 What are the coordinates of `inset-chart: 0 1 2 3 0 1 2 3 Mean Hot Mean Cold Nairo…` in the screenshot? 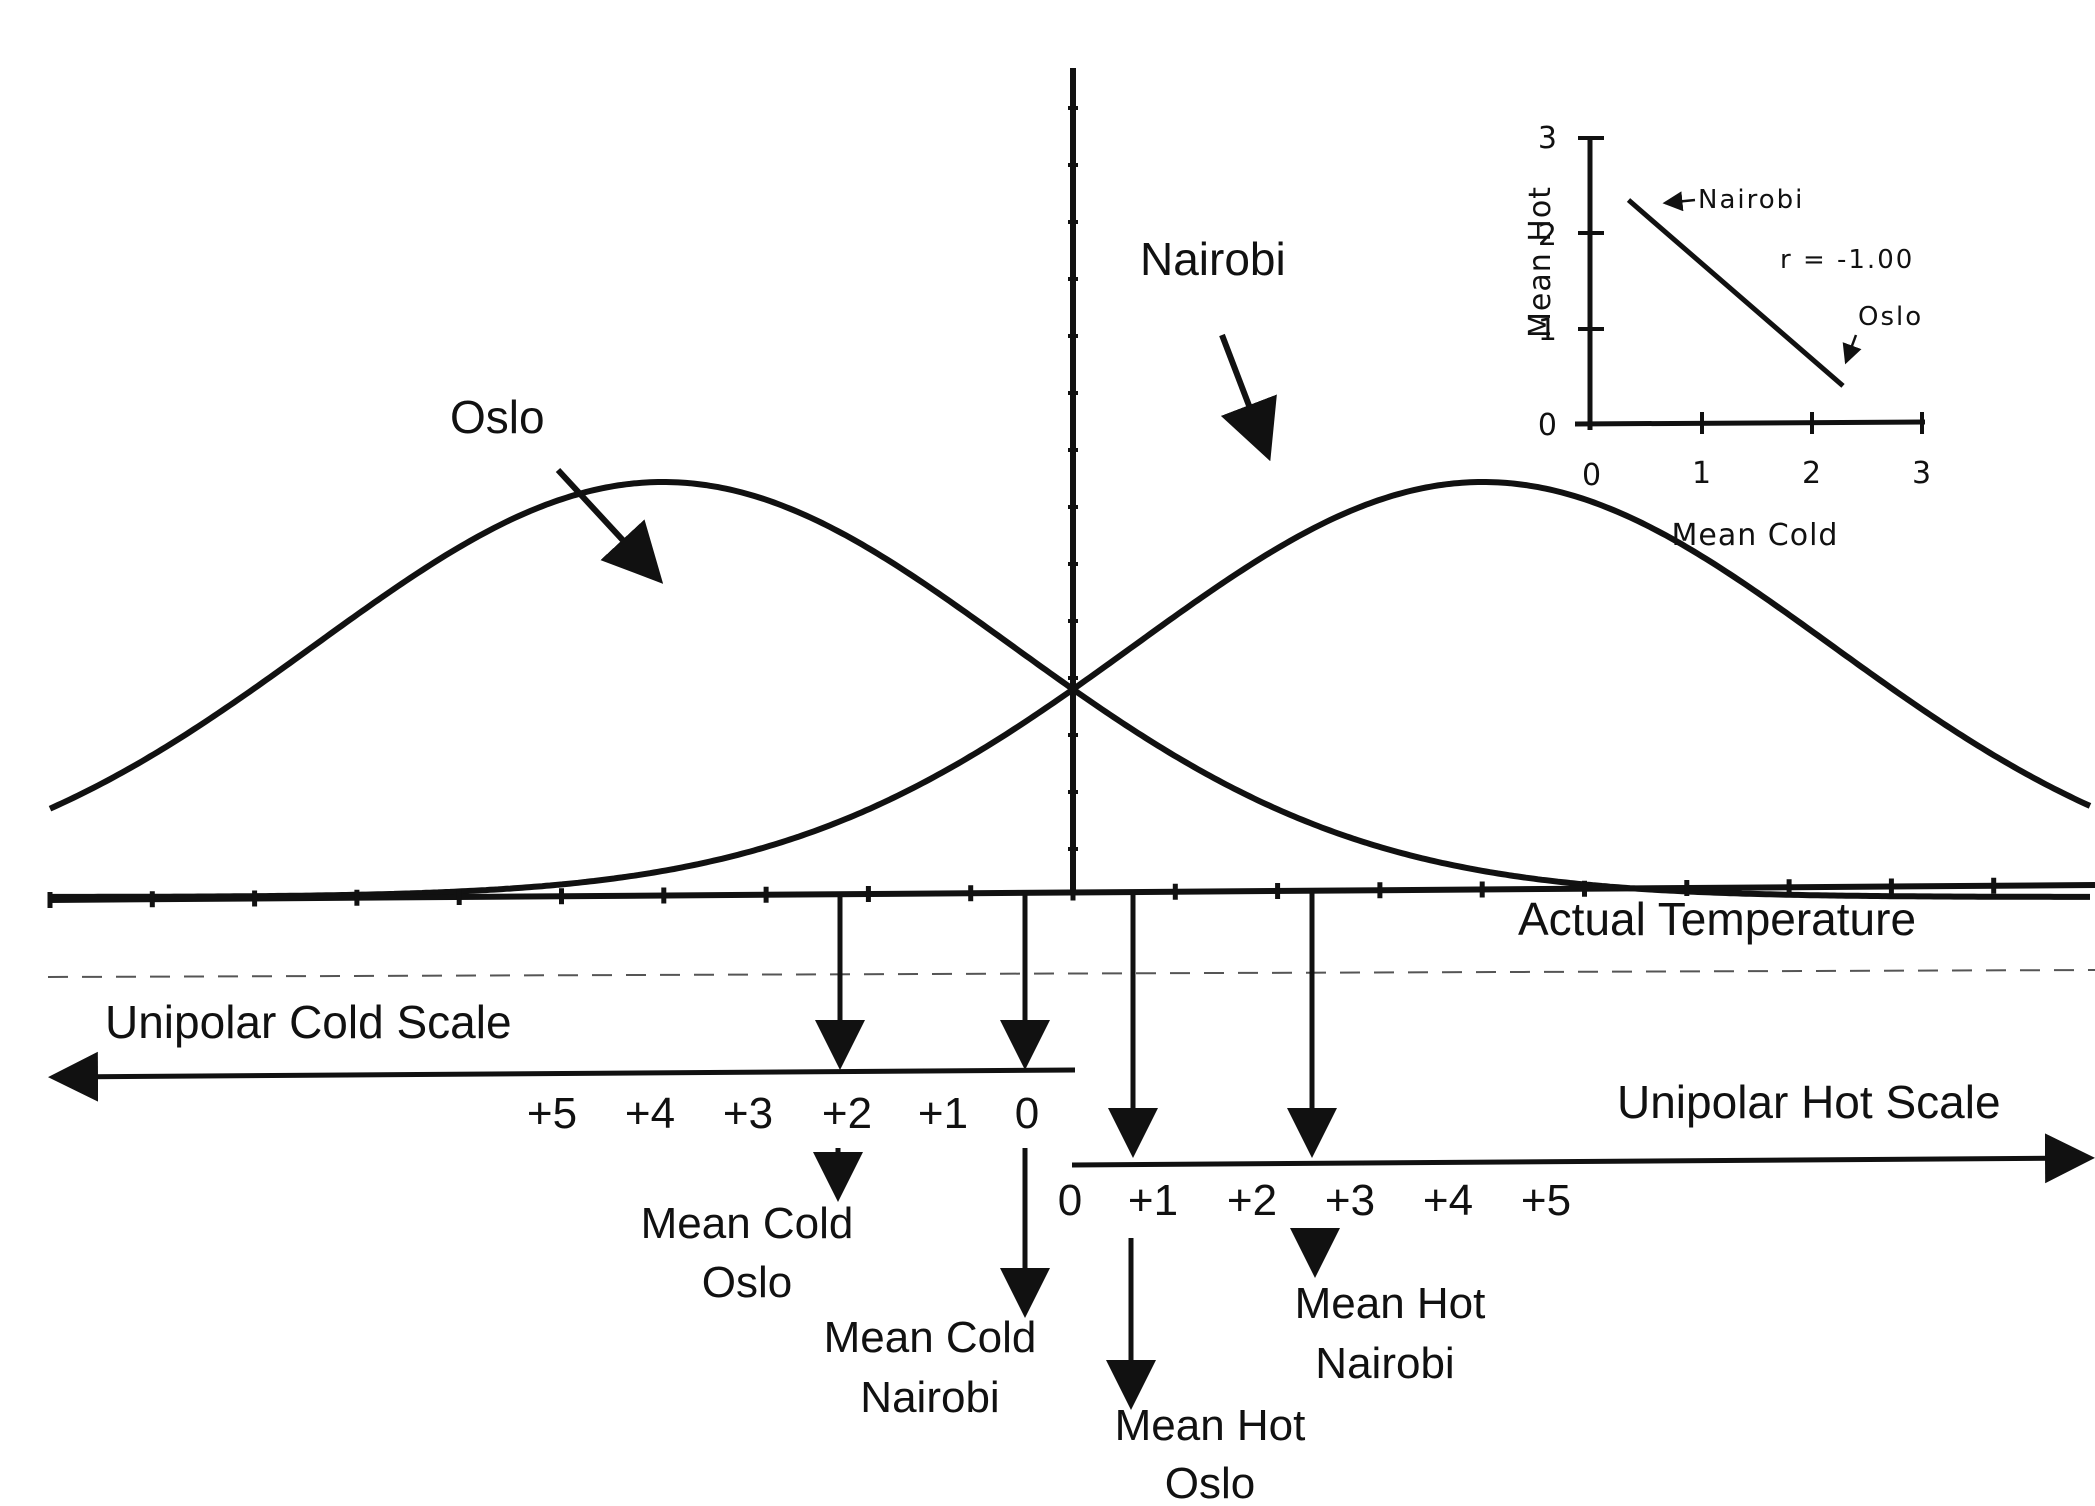 It's located at (1727, 337).